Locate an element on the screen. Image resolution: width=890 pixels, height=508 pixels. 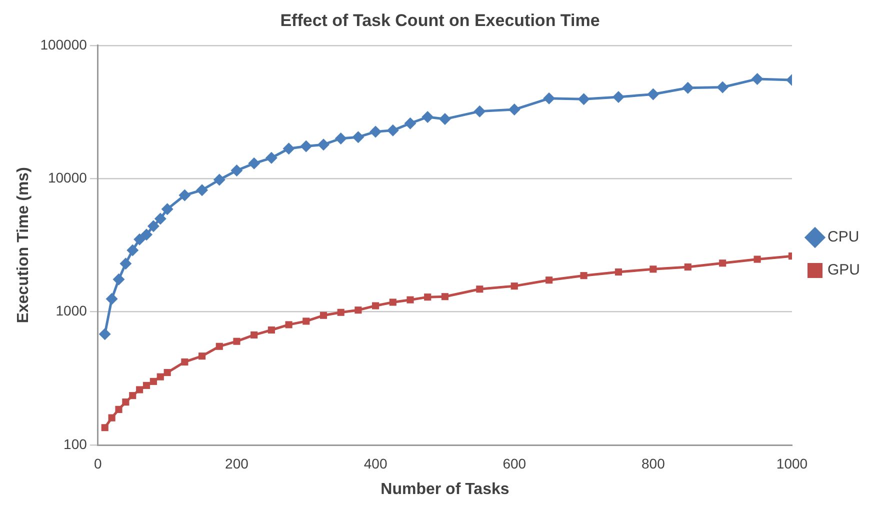
y-tick-label: 10000 is located at coordinates (68, 177).